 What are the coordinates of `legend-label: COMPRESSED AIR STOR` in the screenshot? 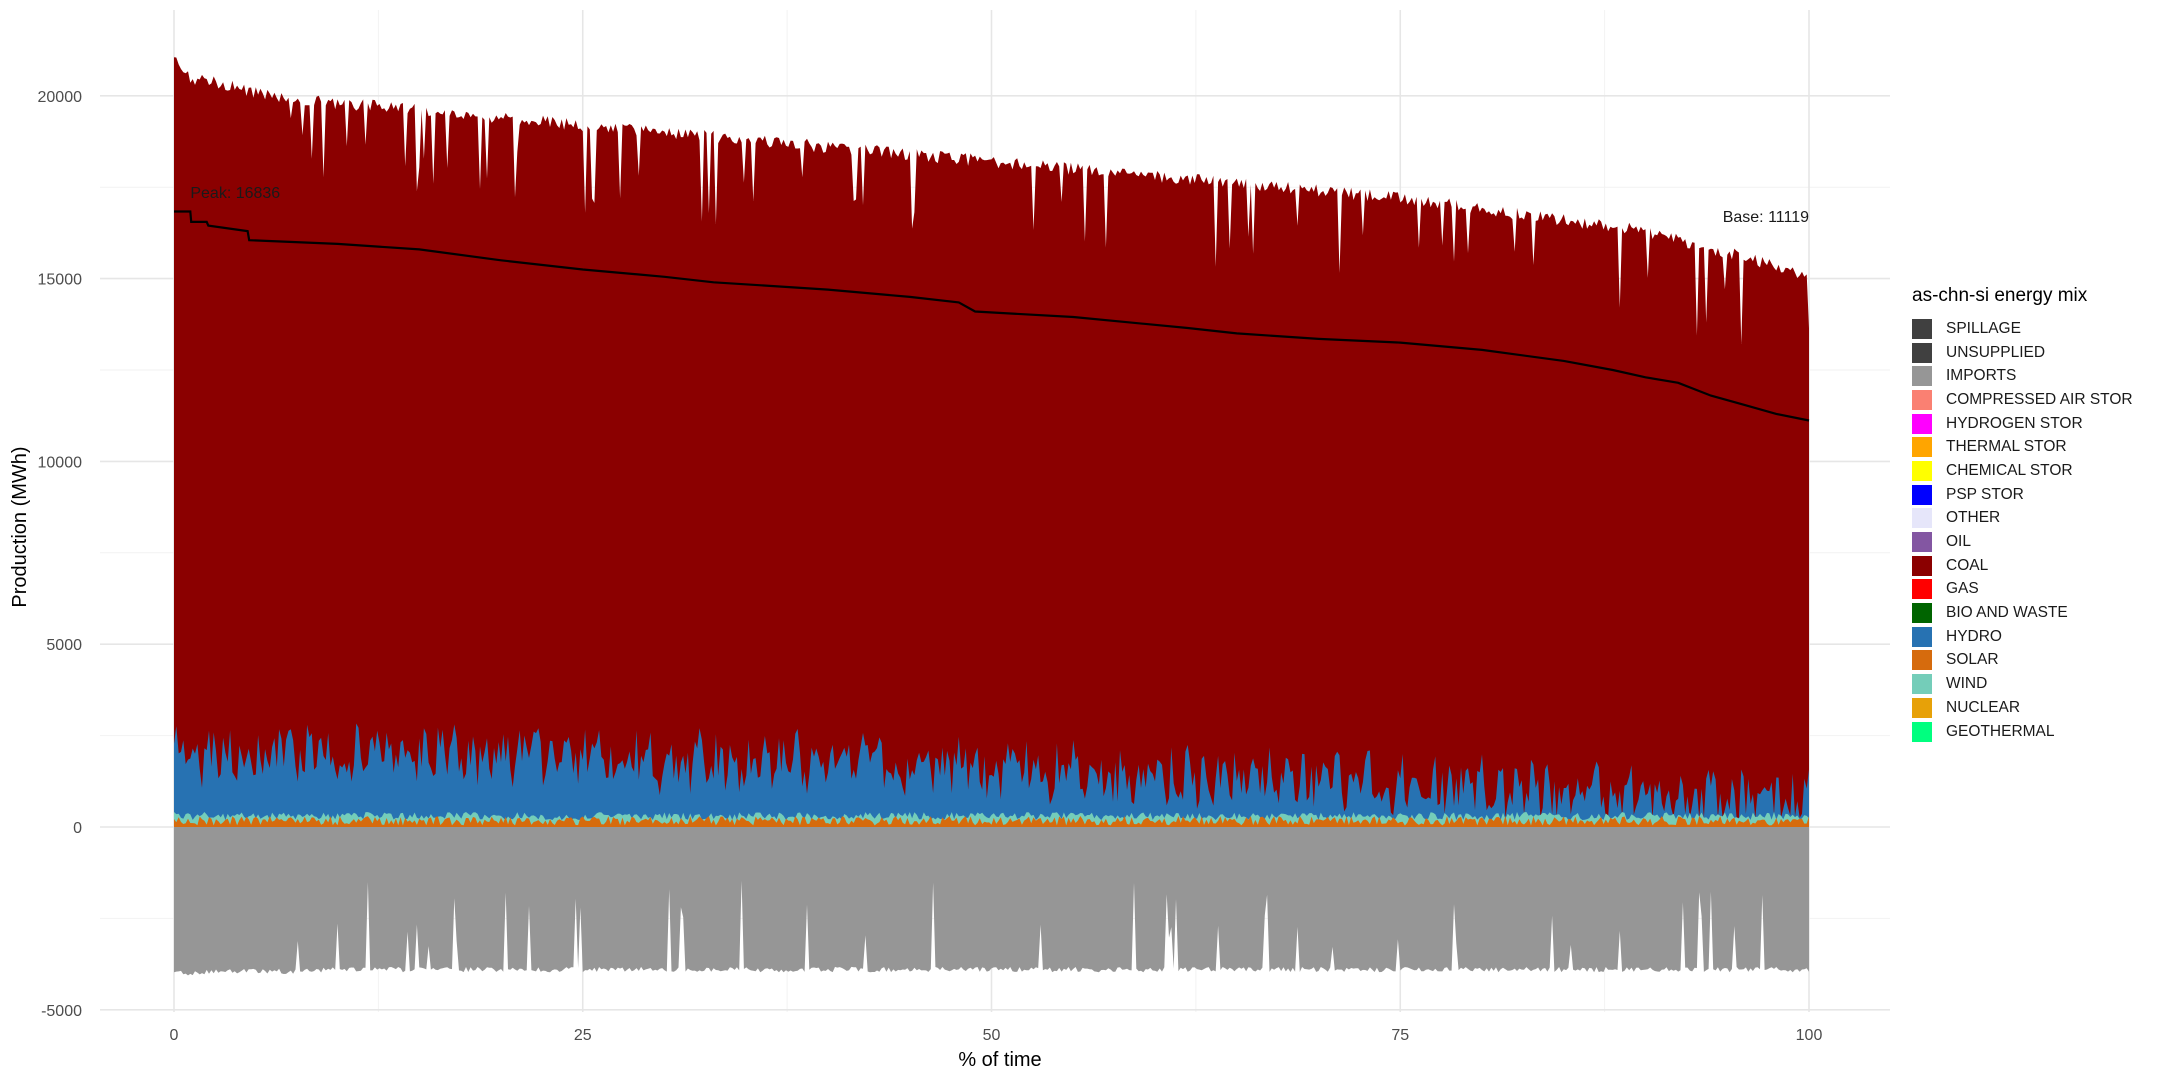 It's located at (2039, 399).